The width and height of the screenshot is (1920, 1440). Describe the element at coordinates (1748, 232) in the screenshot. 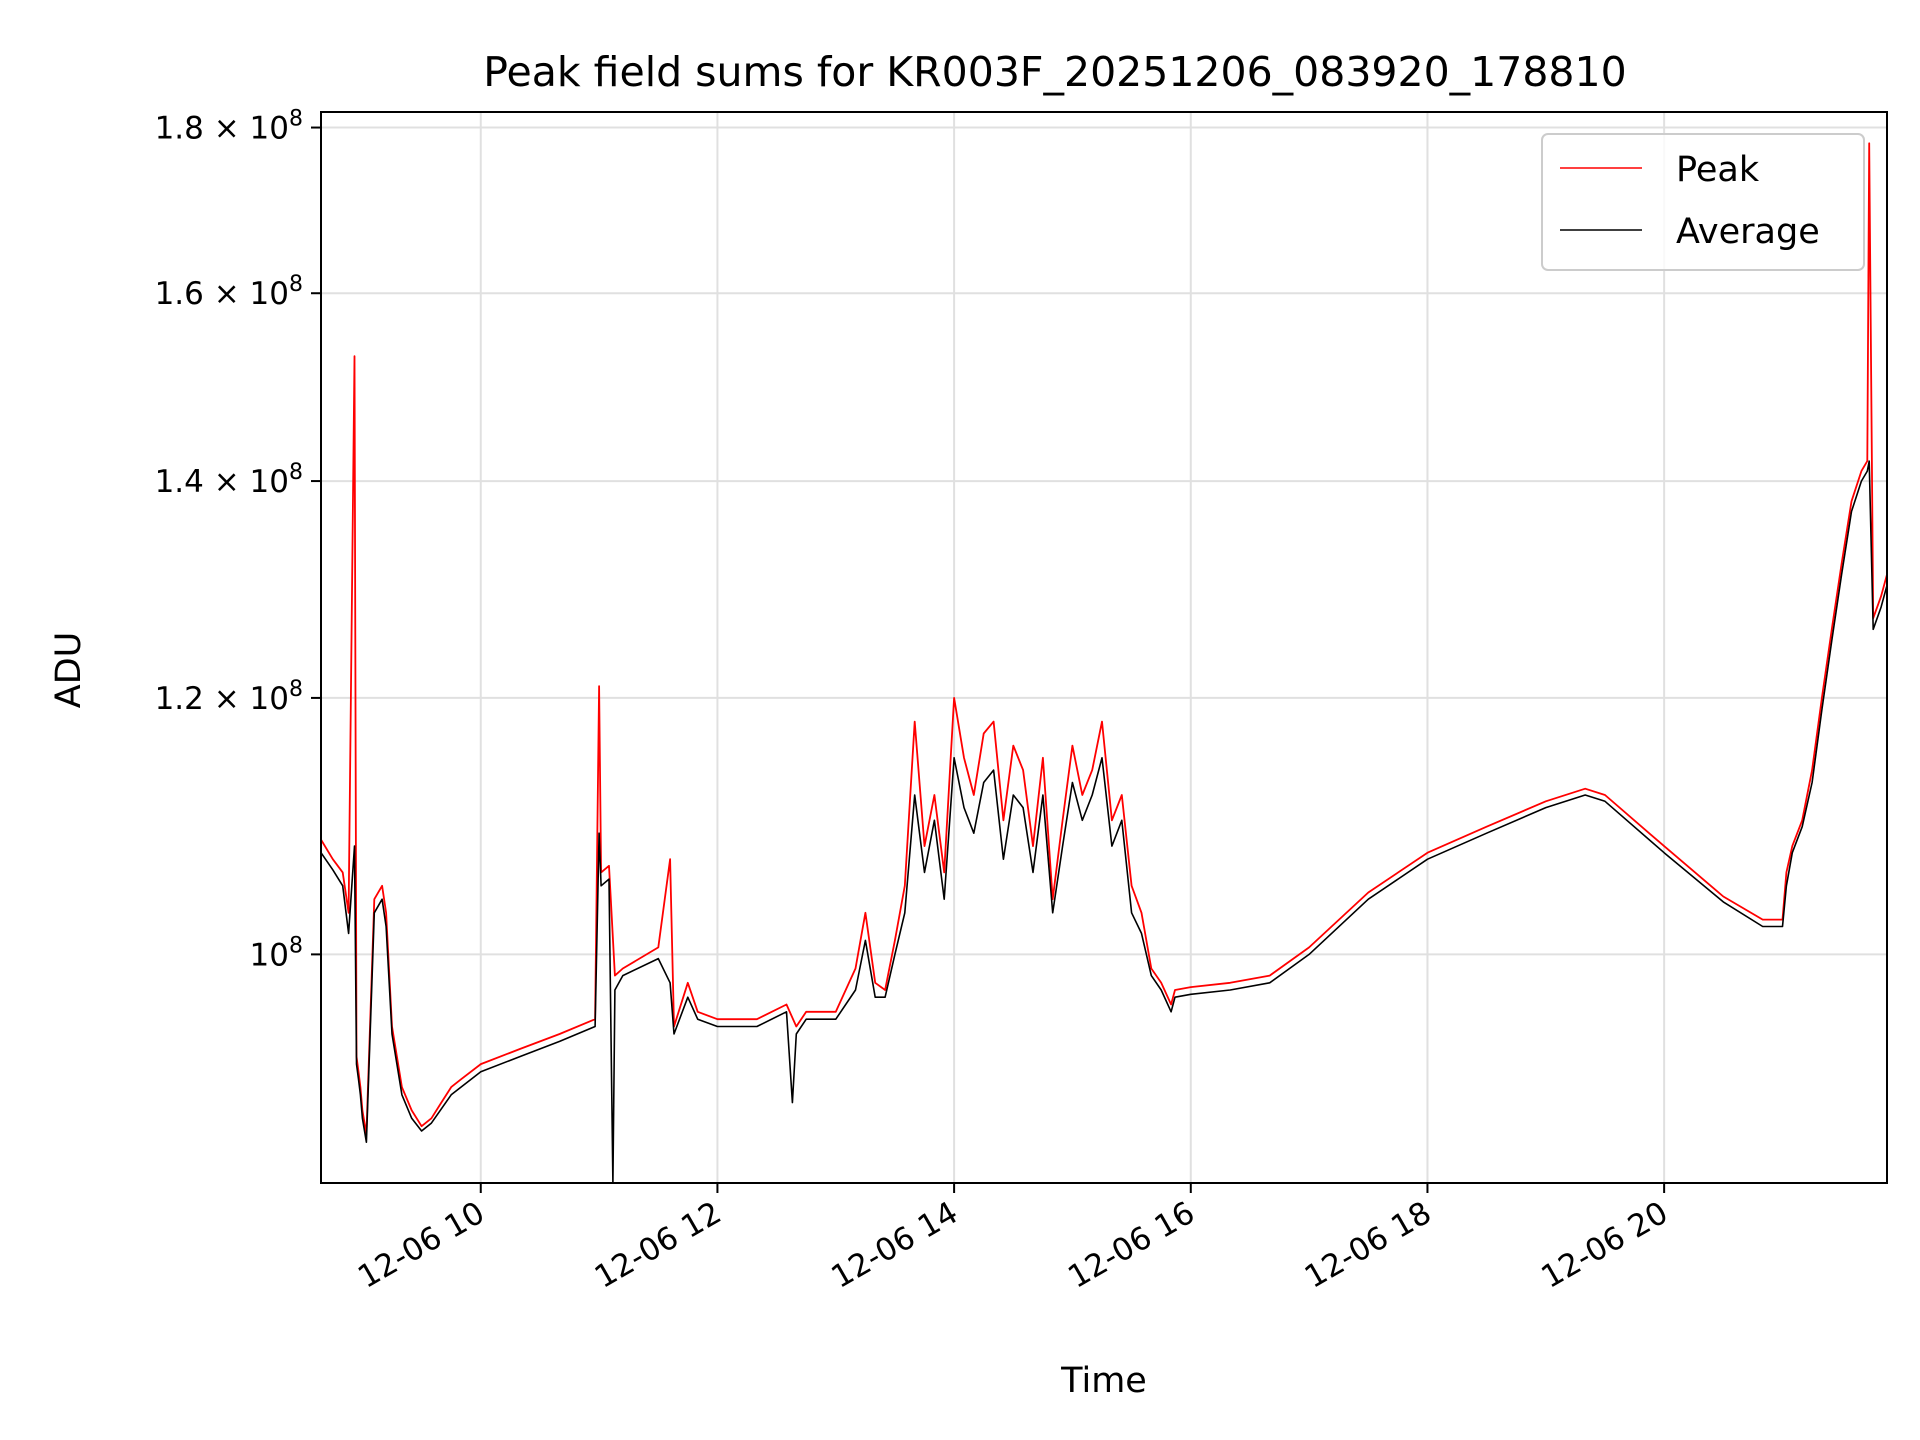

I see `legend-label-average: Average` at that location.